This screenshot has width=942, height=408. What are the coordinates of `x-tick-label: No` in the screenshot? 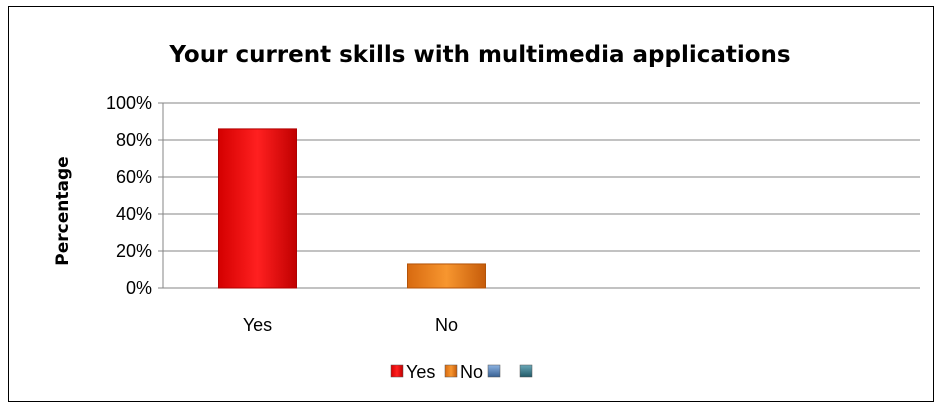 It's located at (446, 325).